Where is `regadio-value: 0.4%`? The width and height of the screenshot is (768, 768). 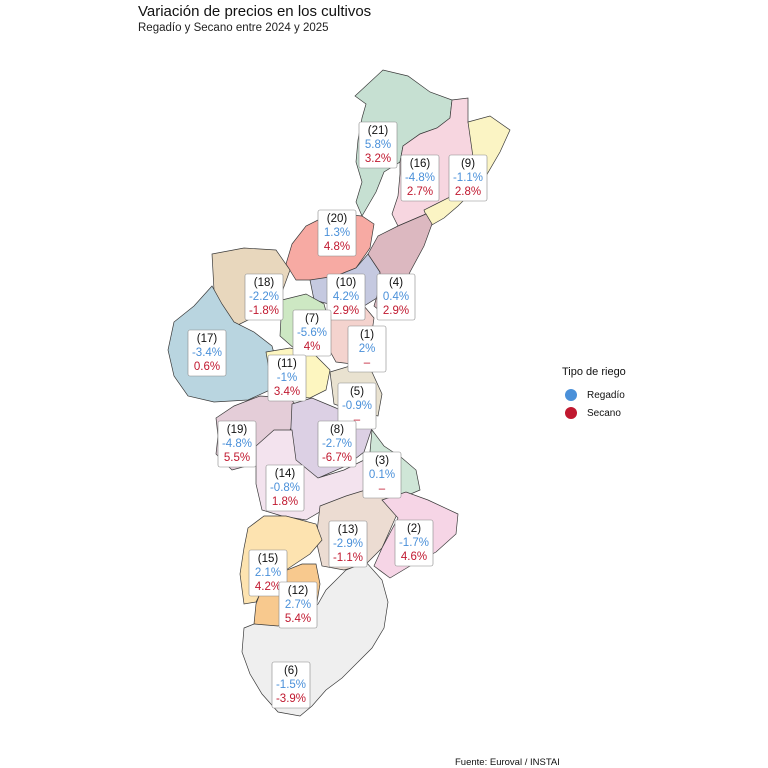
regadio-value: 0.4% is located at coordinates (396, 297).